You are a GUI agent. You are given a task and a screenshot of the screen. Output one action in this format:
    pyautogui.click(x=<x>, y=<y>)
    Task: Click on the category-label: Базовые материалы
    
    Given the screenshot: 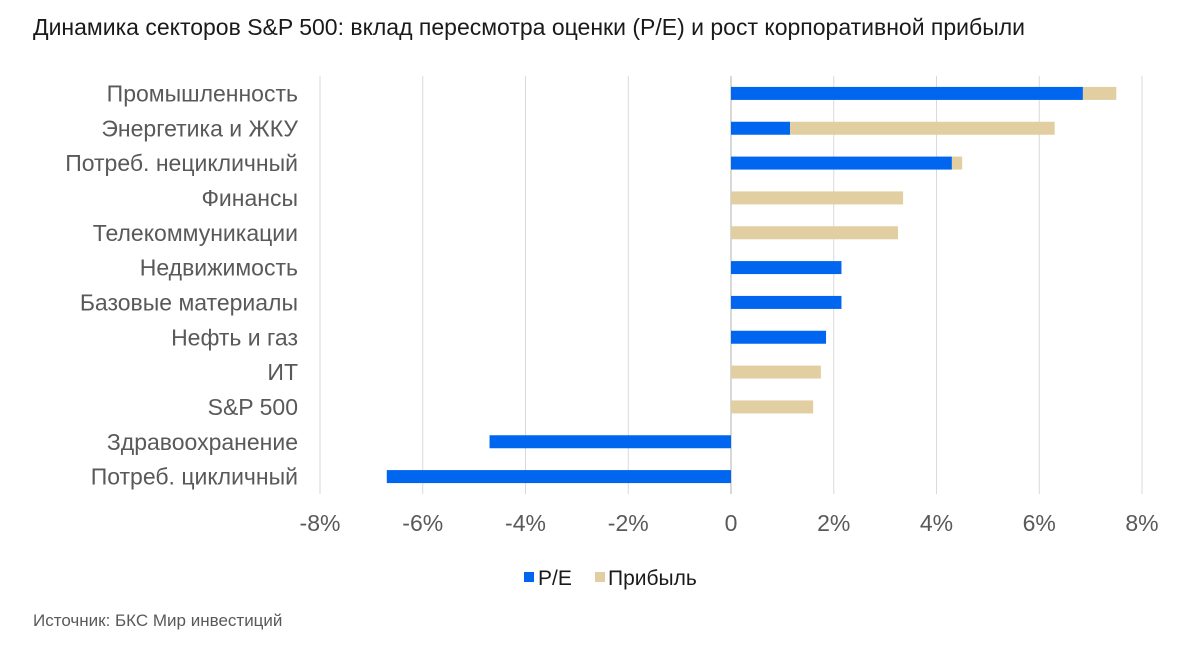 What is the action you would take?
    pyautogui.click(x=189, y=302)
    